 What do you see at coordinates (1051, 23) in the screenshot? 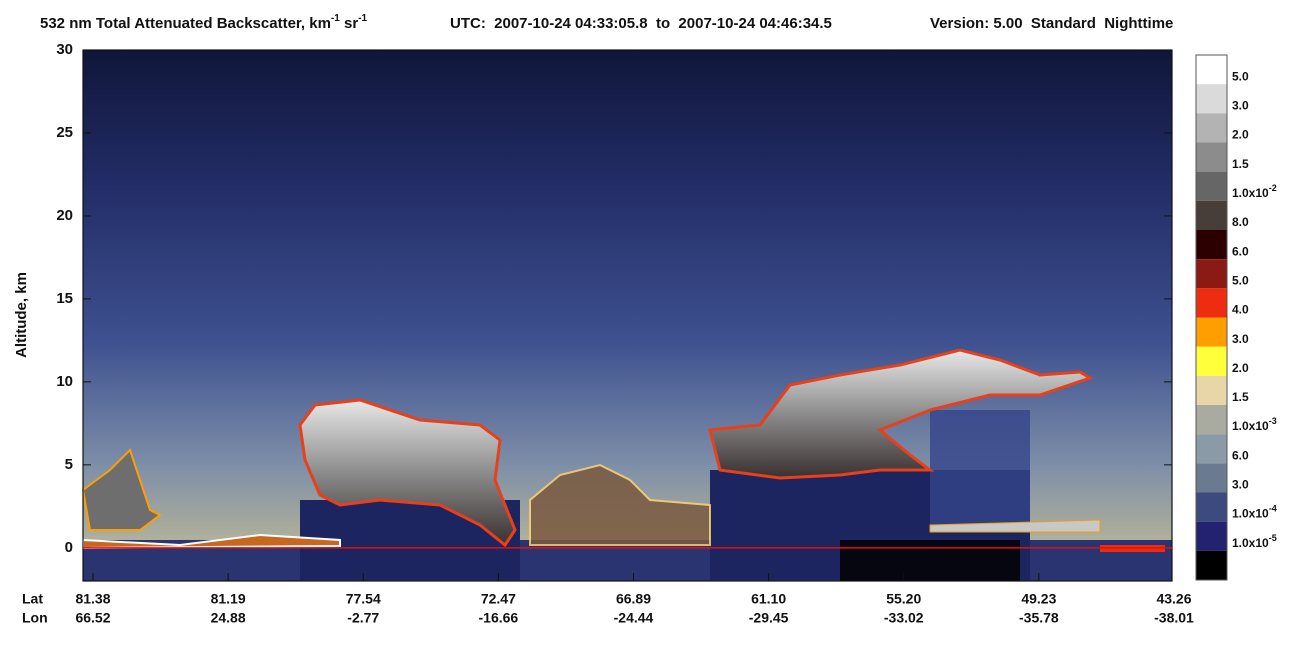
I see `version: Version: 5.00 Standard Nighttime` at bounding box center [1051, 23].